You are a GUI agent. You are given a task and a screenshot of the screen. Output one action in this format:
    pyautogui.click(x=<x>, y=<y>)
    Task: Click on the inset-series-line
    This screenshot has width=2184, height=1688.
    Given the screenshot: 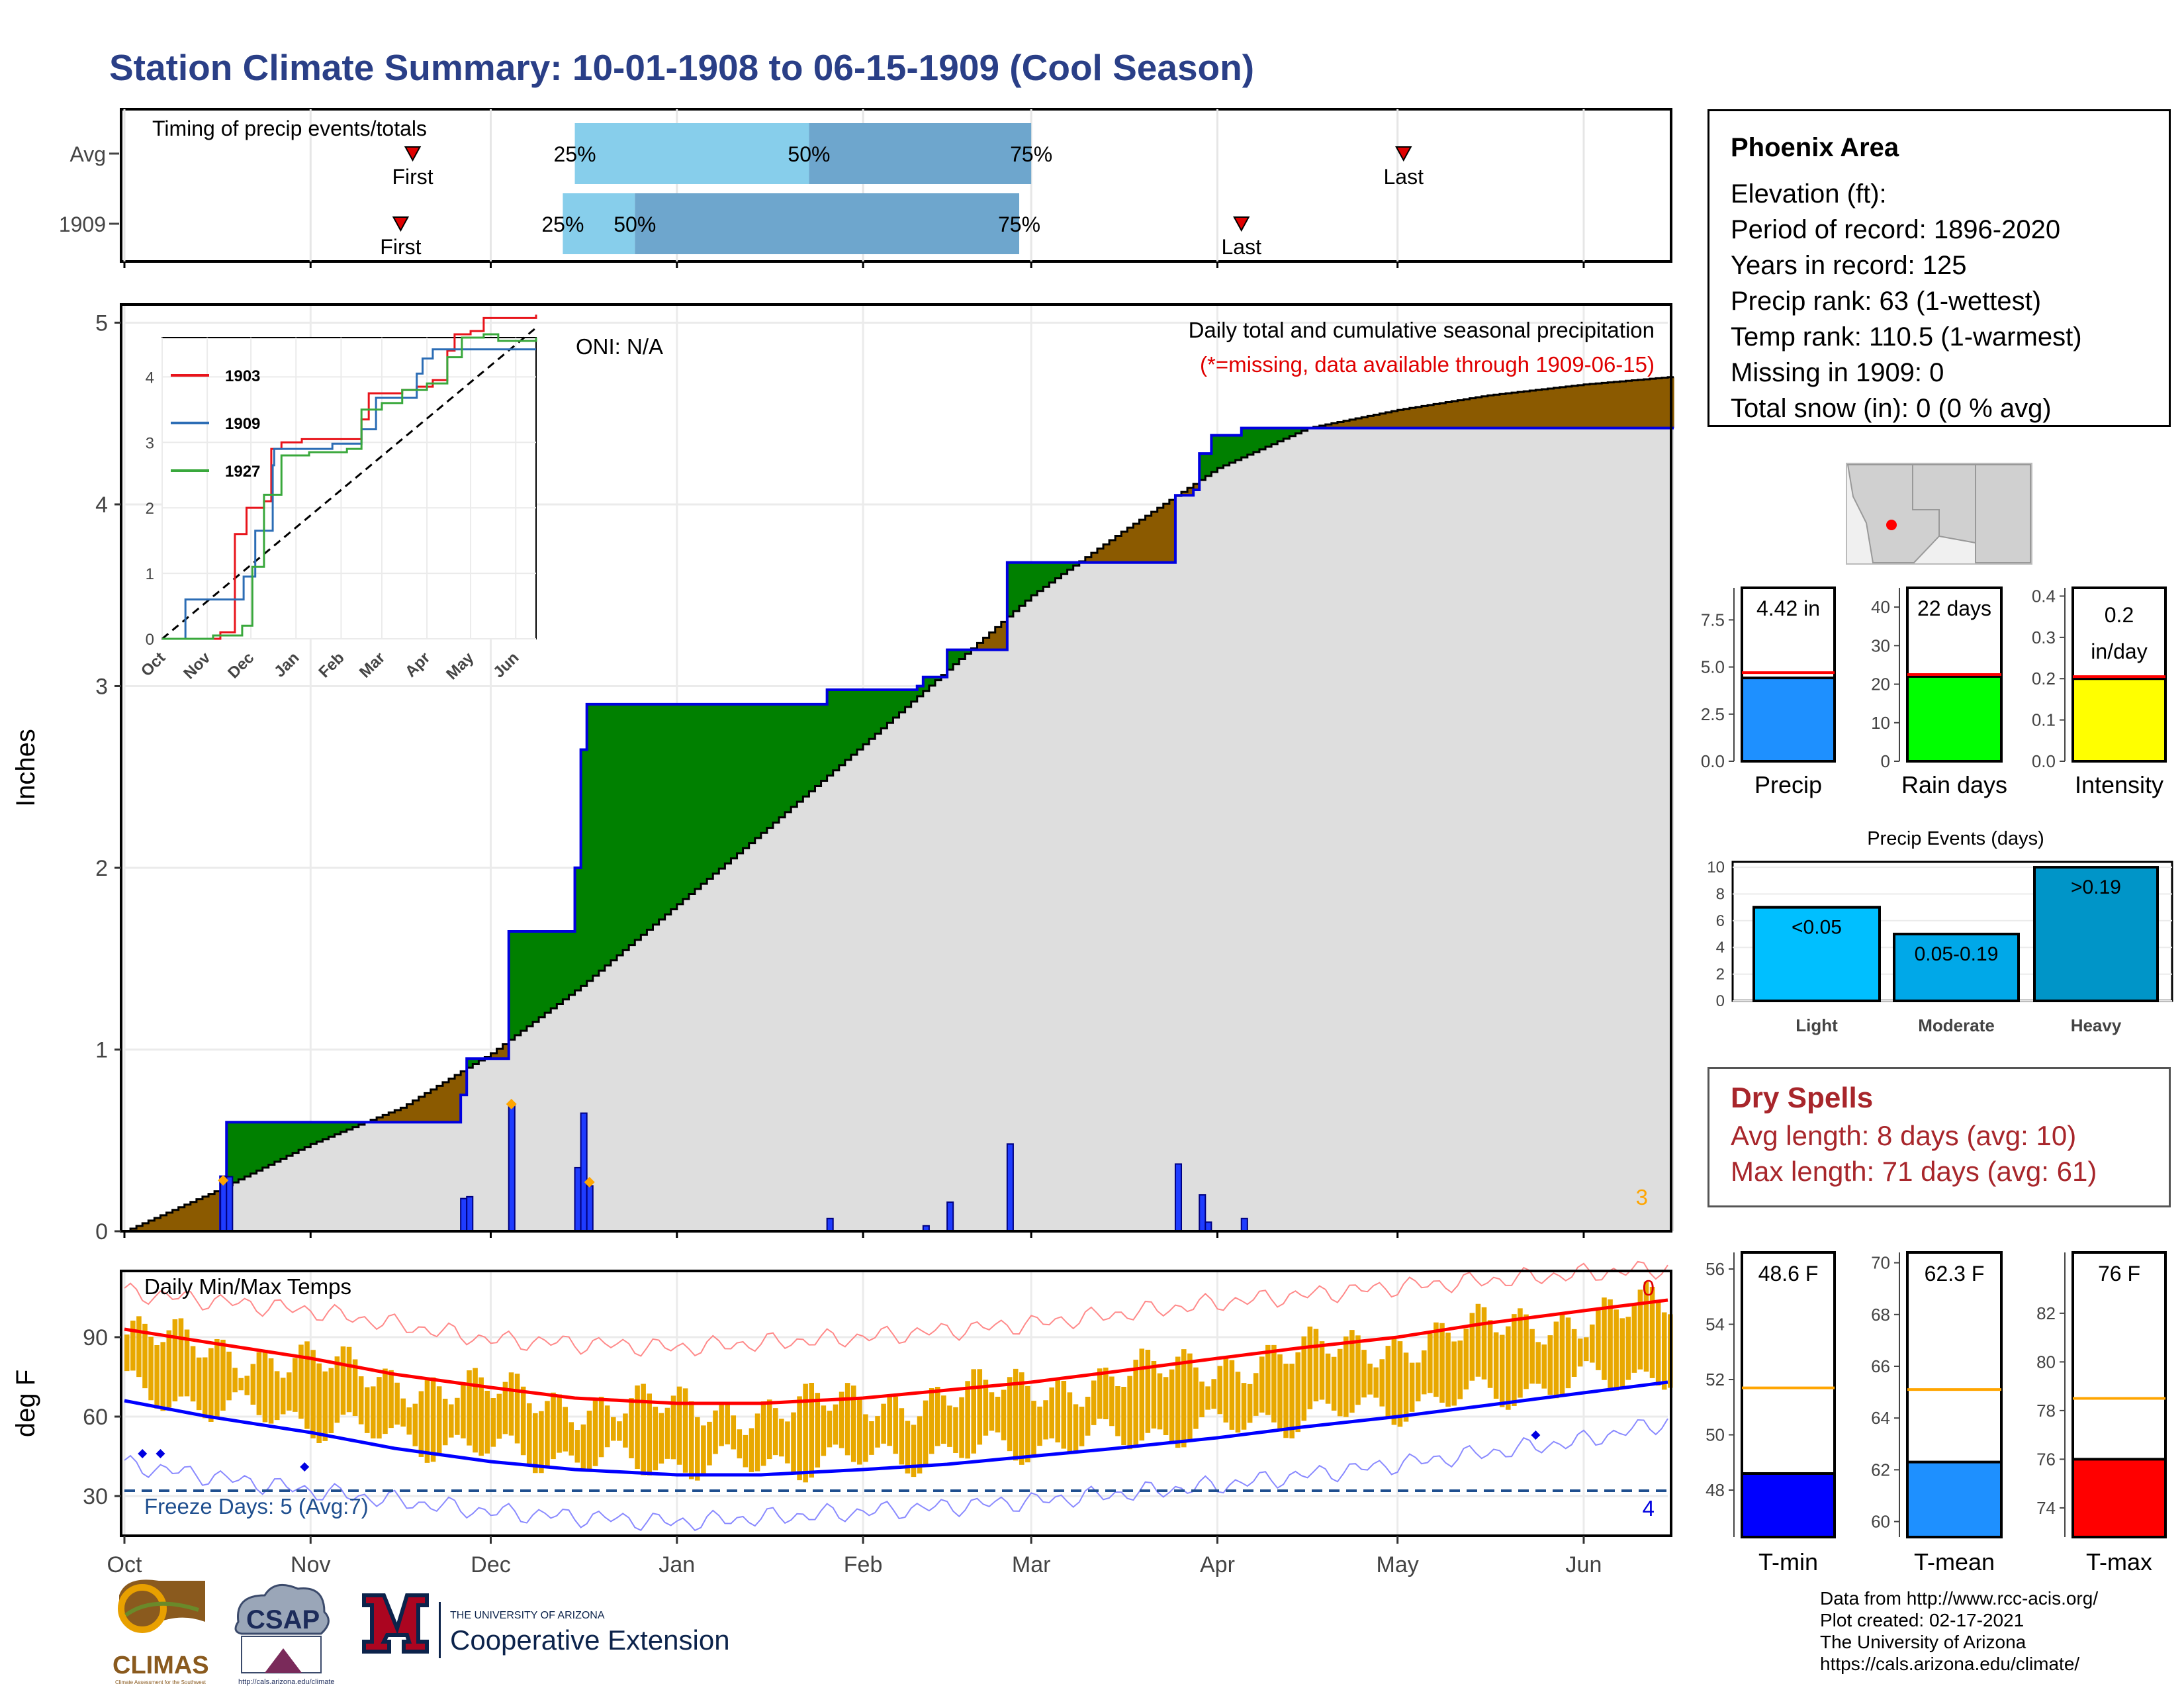 What is the action you would take?
    pyautogui.click(x=349, y=486)
    